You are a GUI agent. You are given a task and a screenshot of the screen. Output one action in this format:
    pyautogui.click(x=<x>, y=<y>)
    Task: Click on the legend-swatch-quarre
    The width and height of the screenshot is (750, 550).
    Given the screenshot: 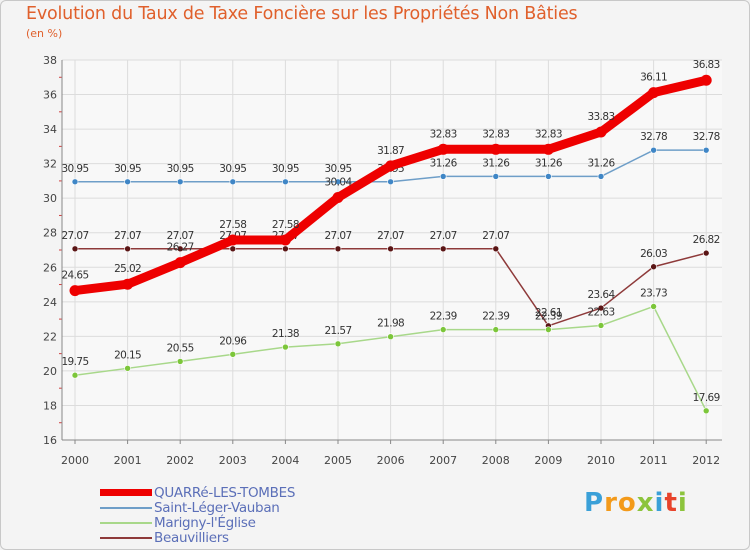 What is the action you would take?
    pyautogui.click(x=126, y=492)
    